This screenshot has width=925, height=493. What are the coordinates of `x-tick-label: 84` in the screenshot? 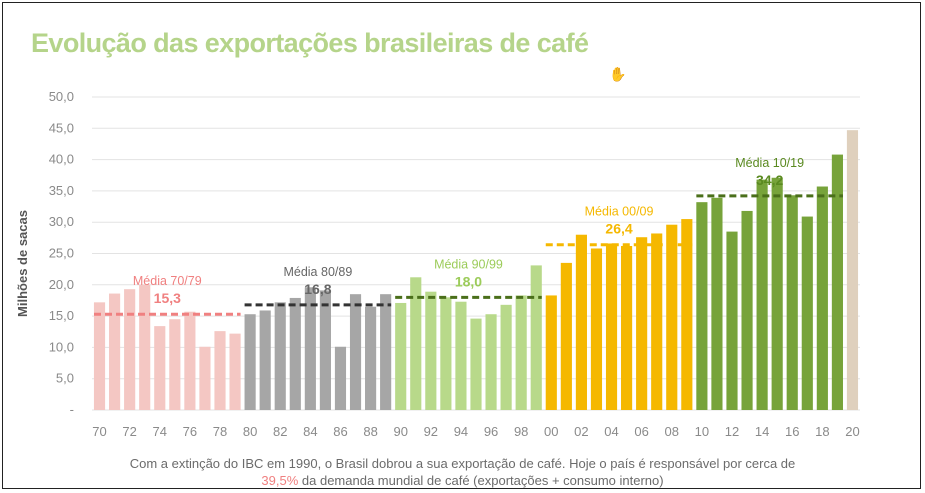 It's located at (310, 431).